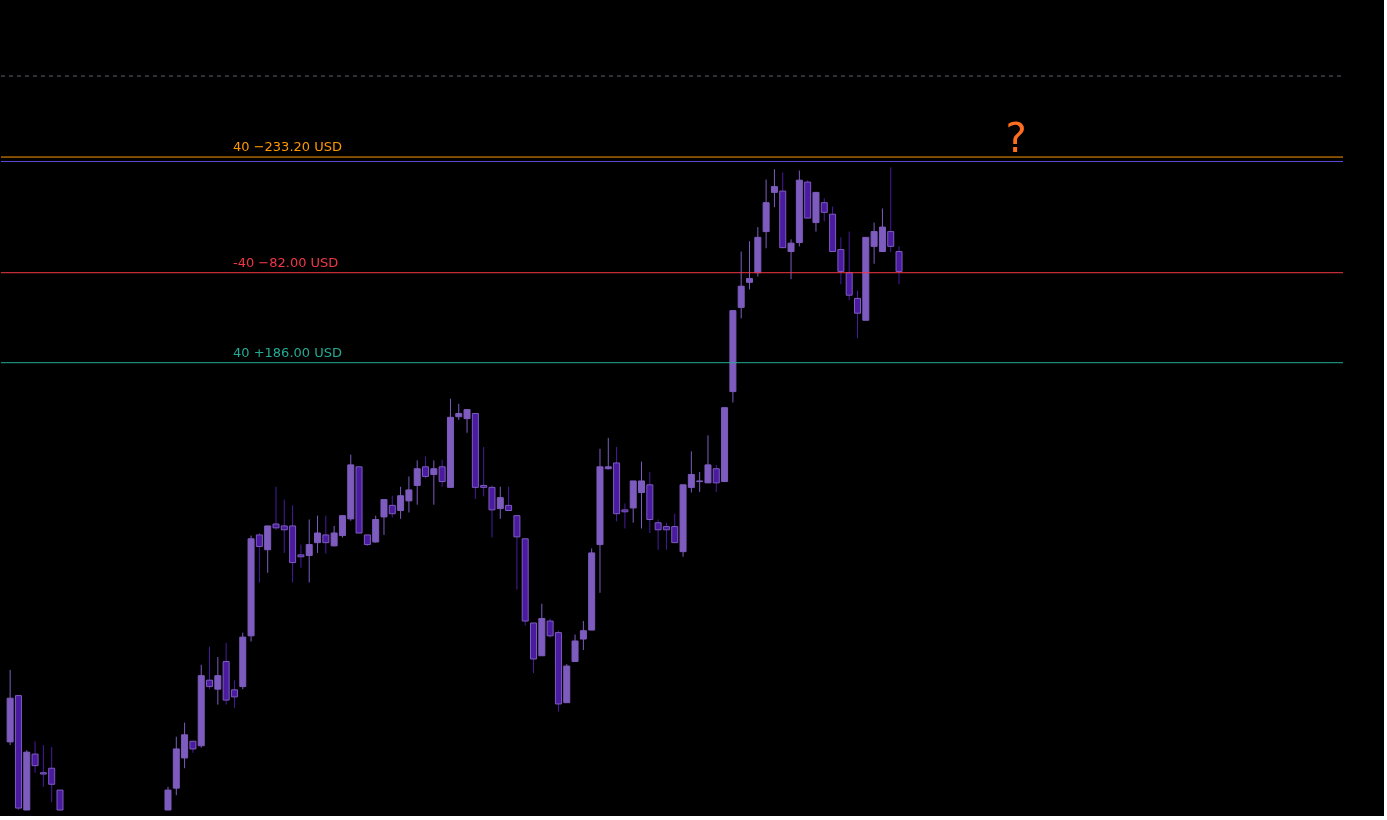 Image resolution: width=1387 pixels, height=820 pixels. Describe the element at coordinates (287, 147) in the screenshot. I see `ref-line-label: 40 −233.20 USD` at that location.